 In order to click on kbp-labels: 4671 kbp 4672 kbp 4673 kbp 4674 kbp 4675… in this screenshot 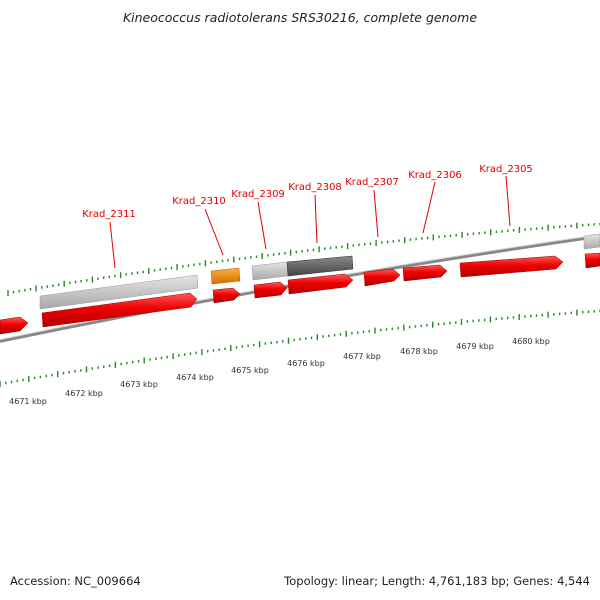, I will do `click(279, 371)`.